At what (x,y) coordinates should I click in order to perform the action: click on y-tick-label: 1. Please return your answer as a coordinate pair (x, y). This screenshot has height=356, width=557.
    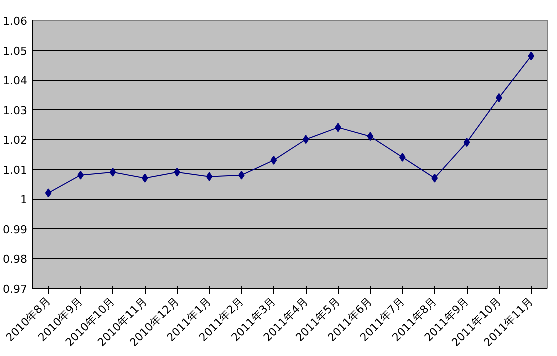
    Looking at the image, I should click on (24, 200).